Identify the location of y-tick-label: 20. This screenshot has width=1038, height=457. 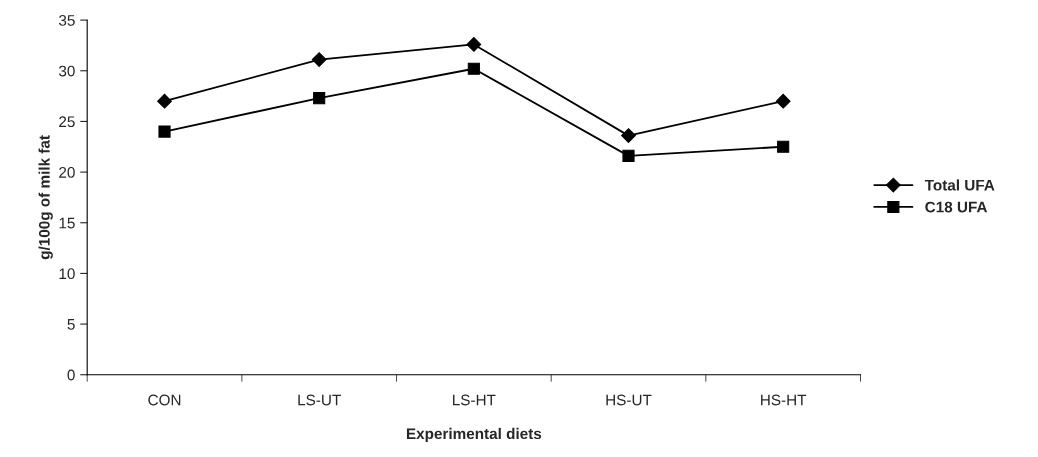
(67, 172).